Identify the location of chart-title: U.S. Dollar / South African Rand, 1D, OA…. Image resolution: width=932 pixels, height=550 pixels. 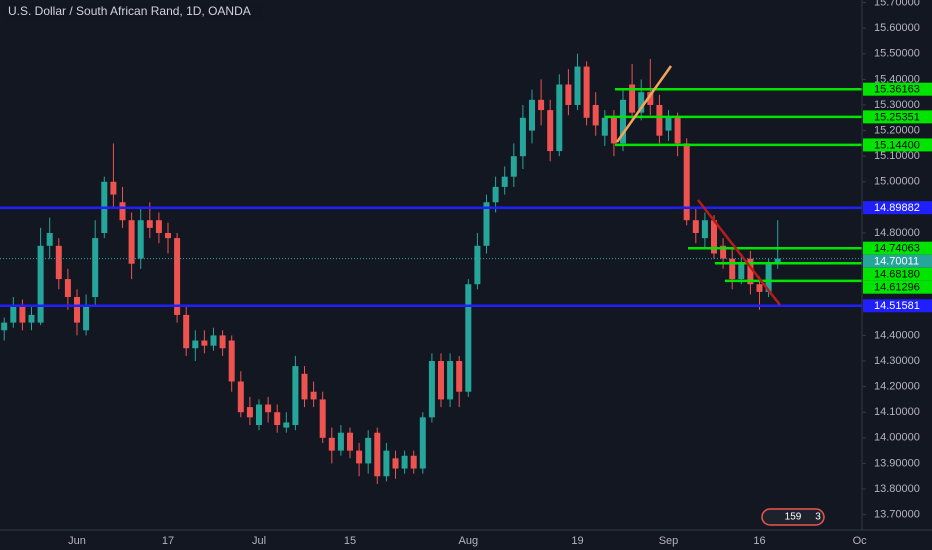
(129, 11).